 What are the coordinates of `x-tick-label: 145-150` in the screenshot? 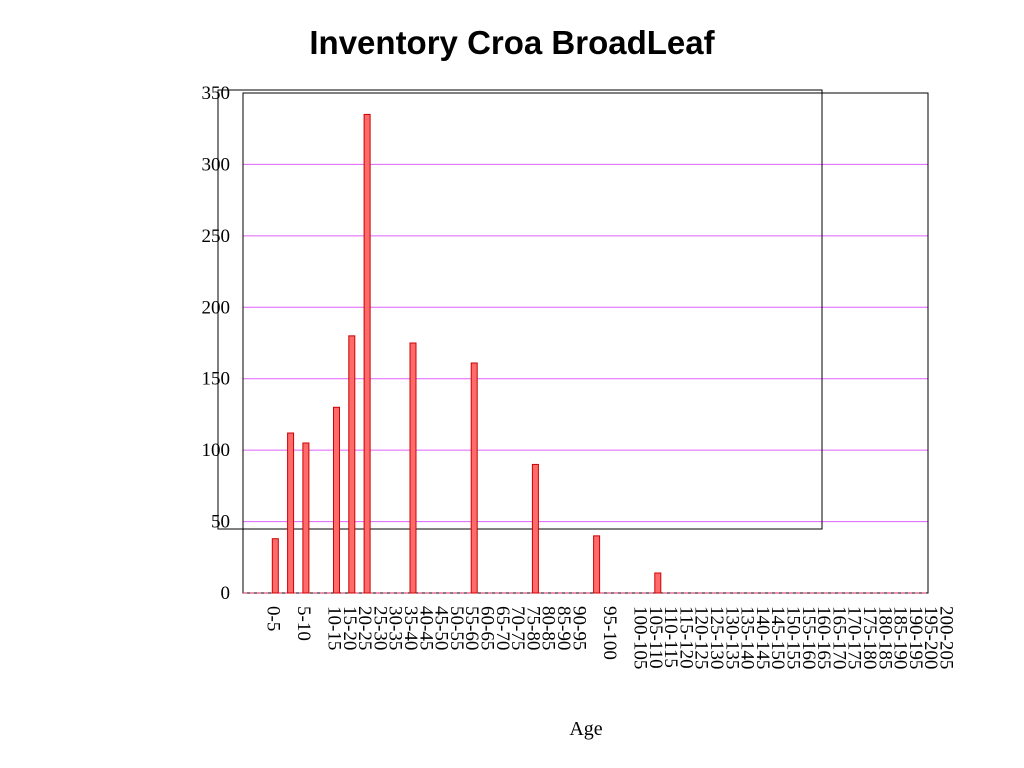 It's located at (777, 637).